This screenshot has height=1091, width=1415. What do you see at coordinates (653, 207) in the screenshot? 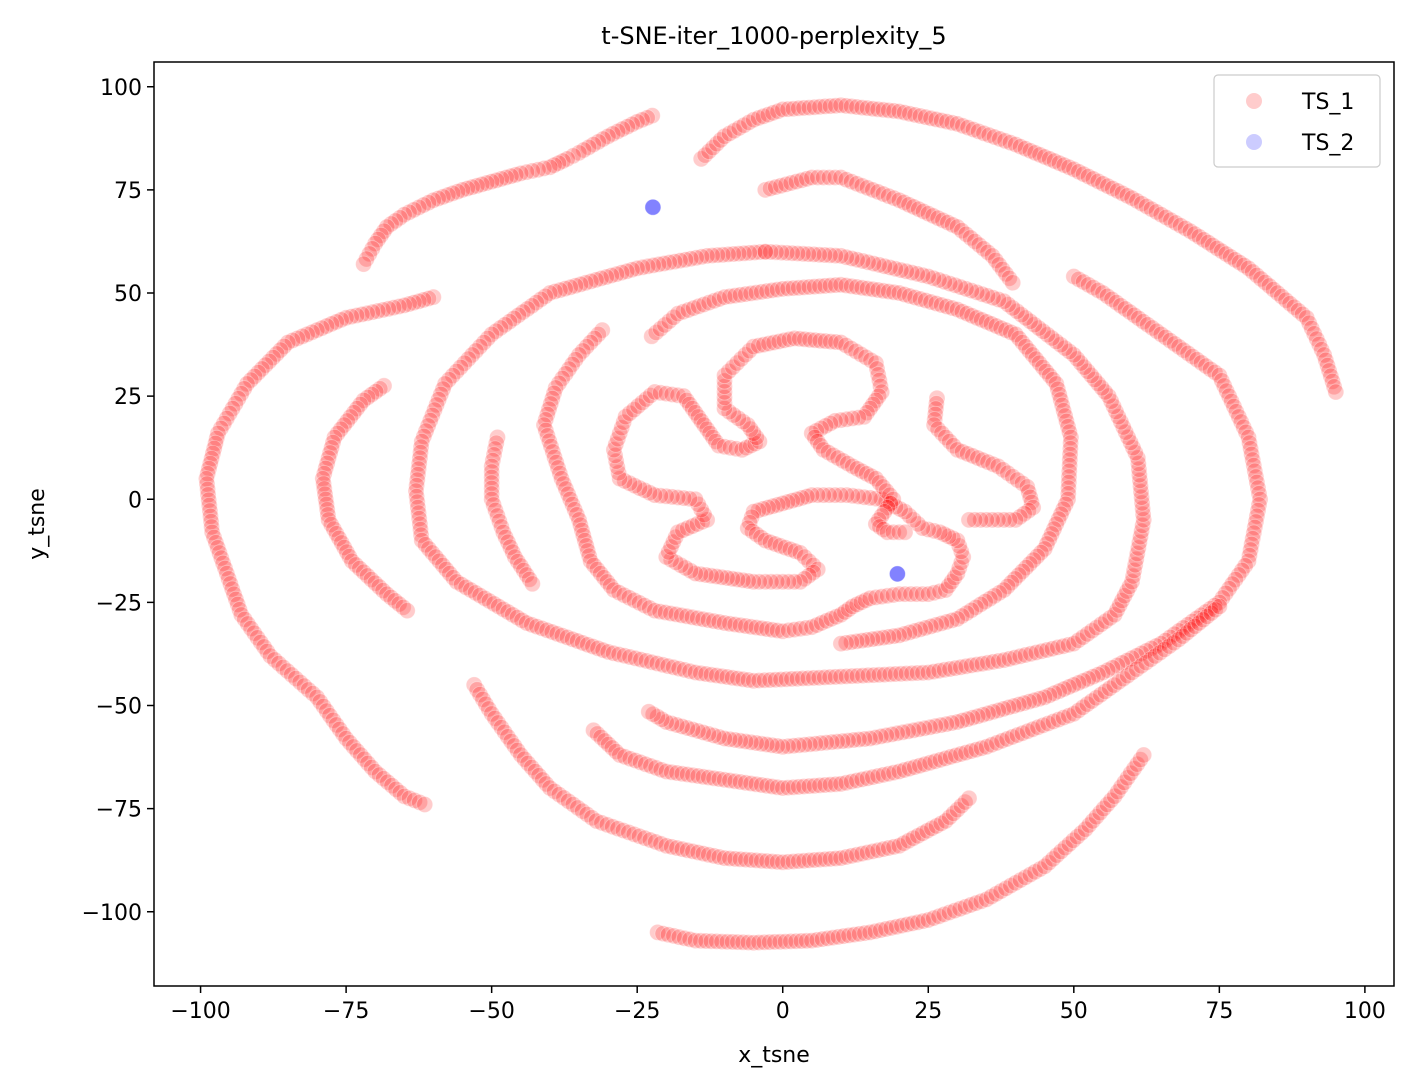
I see `ts-2-point` at bounding box center [653, 207].